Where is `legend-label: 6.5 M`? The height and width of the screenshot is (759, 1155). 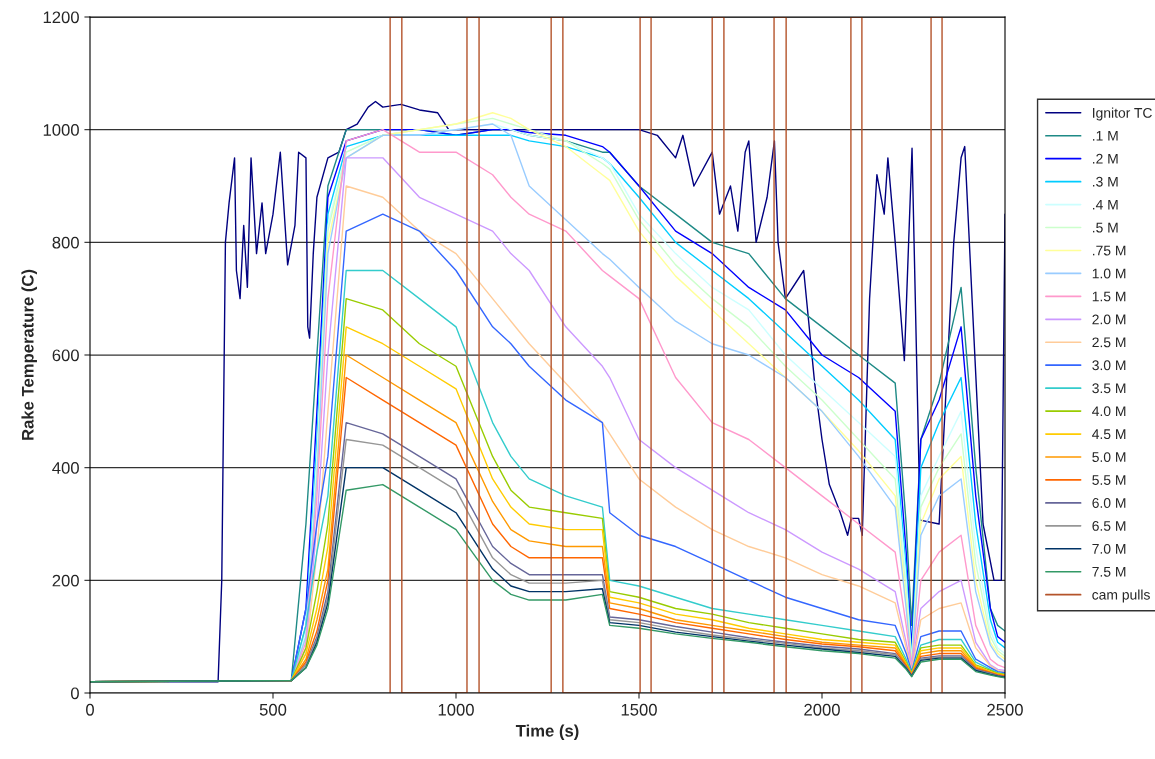
legend-label: 6.5 M is located at coordinates (1109, 526).